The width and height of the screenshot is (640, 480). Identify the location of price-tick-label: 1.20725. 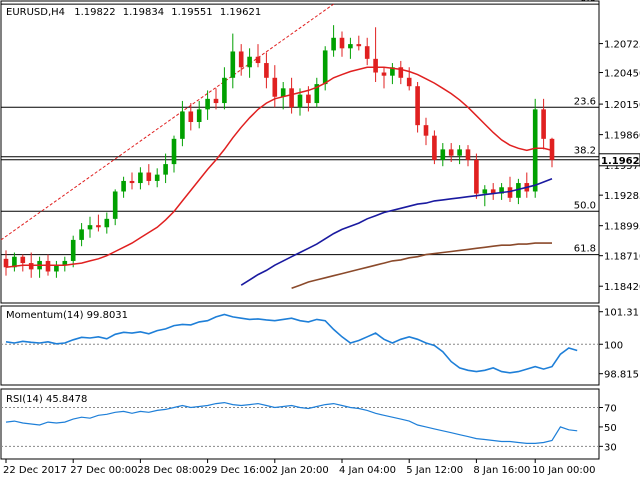
(622, 45).